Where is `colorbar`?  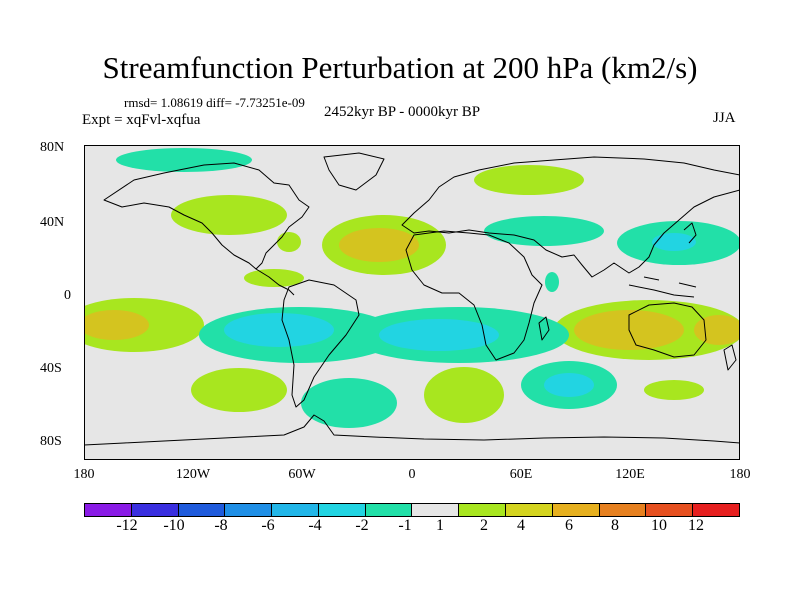
colorbar is located at coordinates (412, 510).